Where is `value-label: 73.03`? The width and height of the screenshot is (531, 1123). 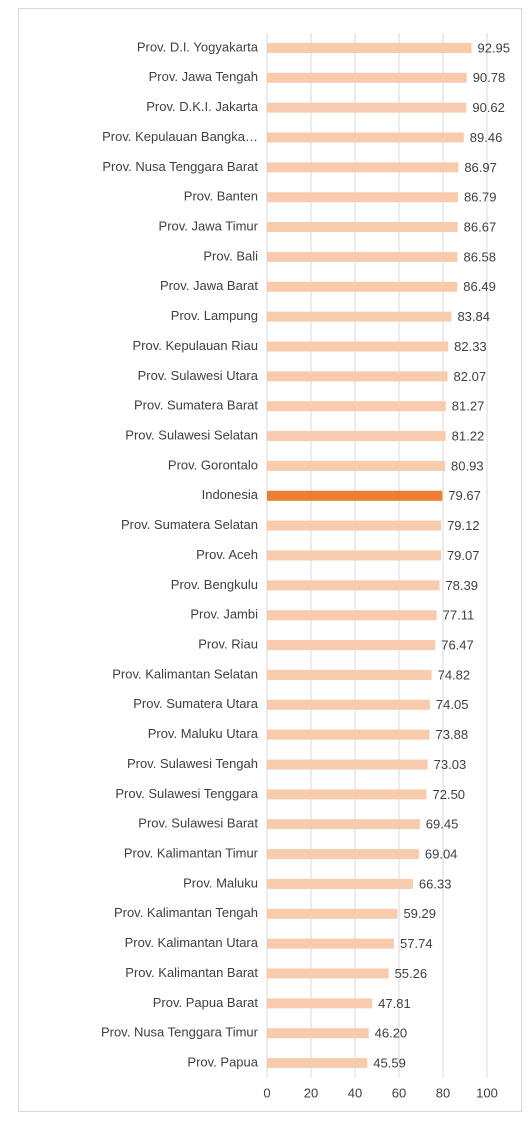 value-label: 73.03 is located at coordinates (450, 764).